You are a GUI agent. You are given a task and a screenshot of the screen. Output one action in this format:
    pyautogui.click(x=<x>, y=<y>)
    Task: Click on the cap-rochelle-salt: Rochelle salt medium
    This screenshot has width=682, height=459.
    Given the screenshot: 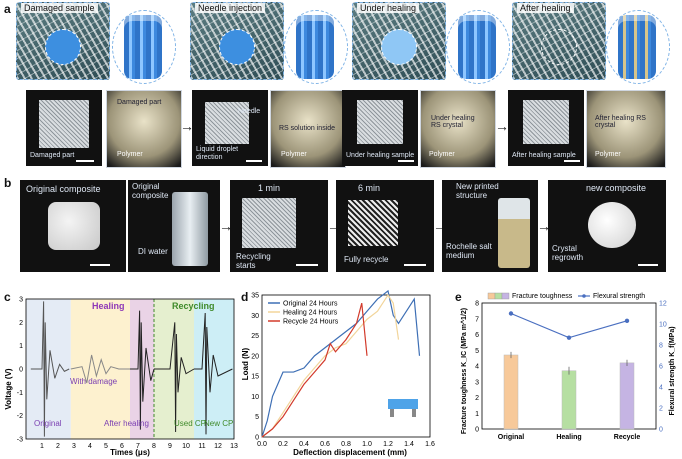 What is the action you would take?
    pyautogui.click(x=469, y=251)
    